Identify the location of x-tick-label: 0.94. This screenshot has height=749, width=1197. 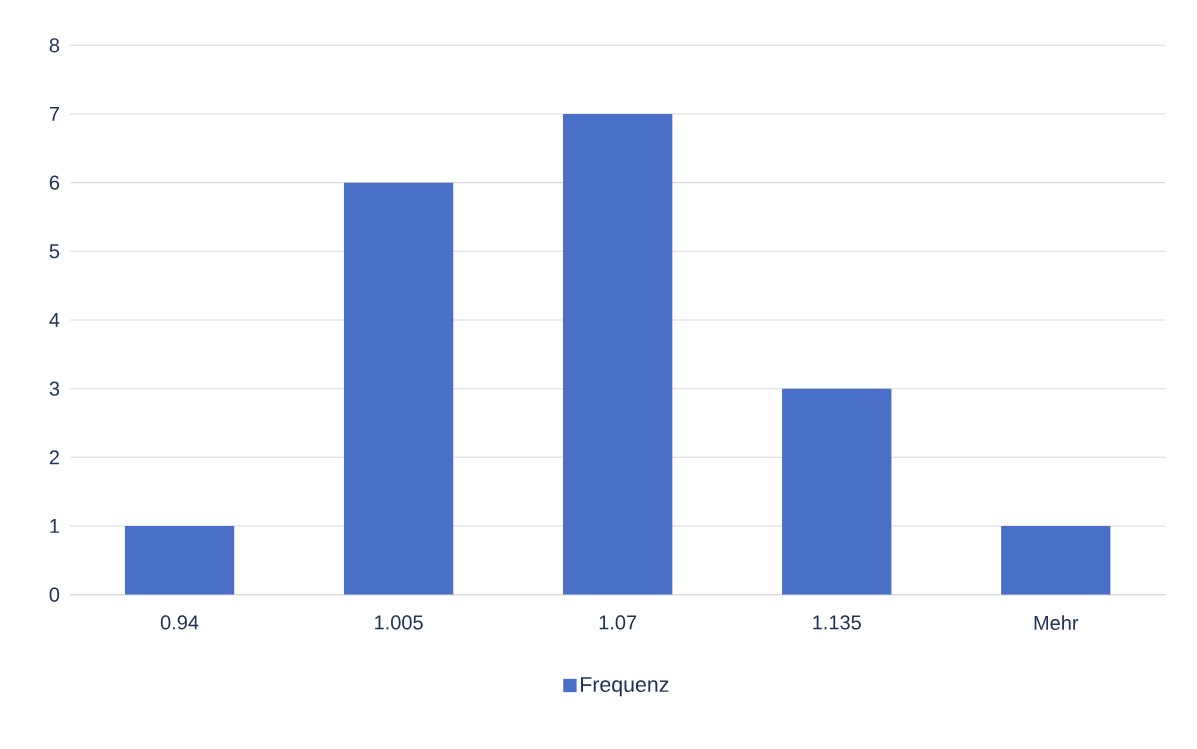
(179, 622).